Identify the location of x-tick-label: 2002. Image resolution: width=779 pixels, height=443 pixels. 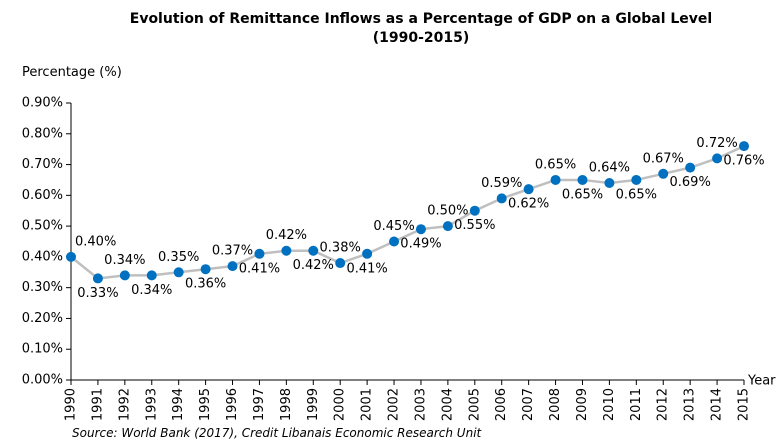
(394, 404).